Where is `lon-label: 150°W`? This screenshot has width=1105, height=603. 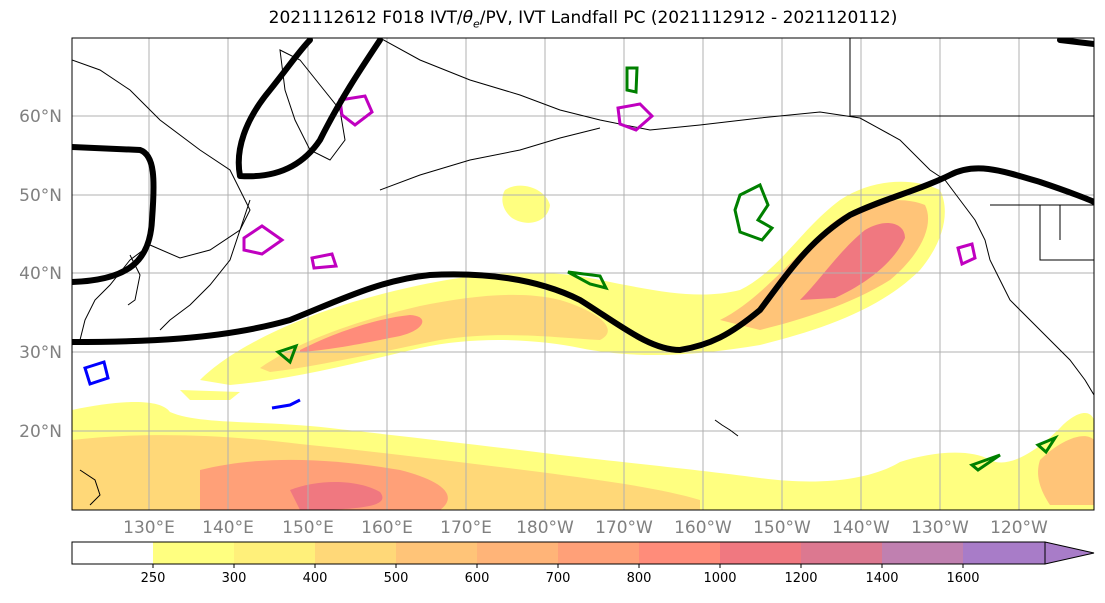 lon-label: 150°W is located at coordinates (782, 528).